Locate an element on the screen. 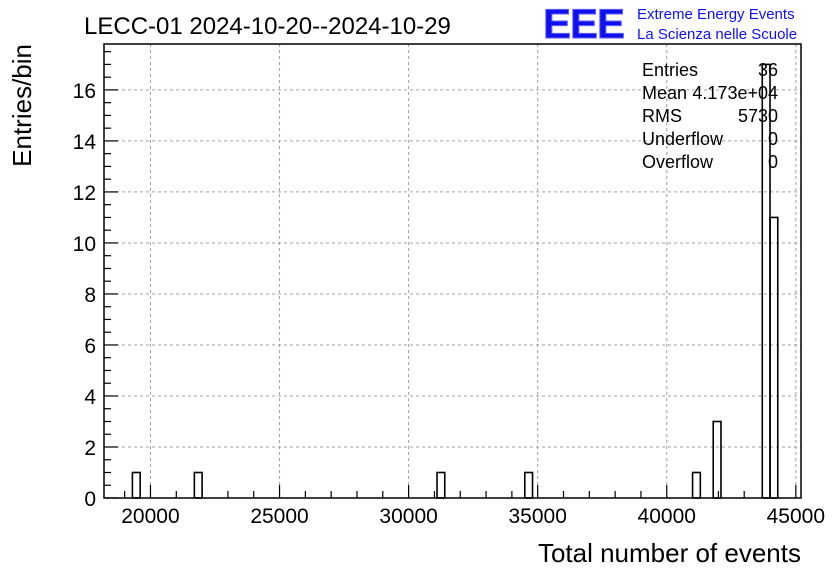  x-tick-label: 30000 is located at coordinates (408, 516).